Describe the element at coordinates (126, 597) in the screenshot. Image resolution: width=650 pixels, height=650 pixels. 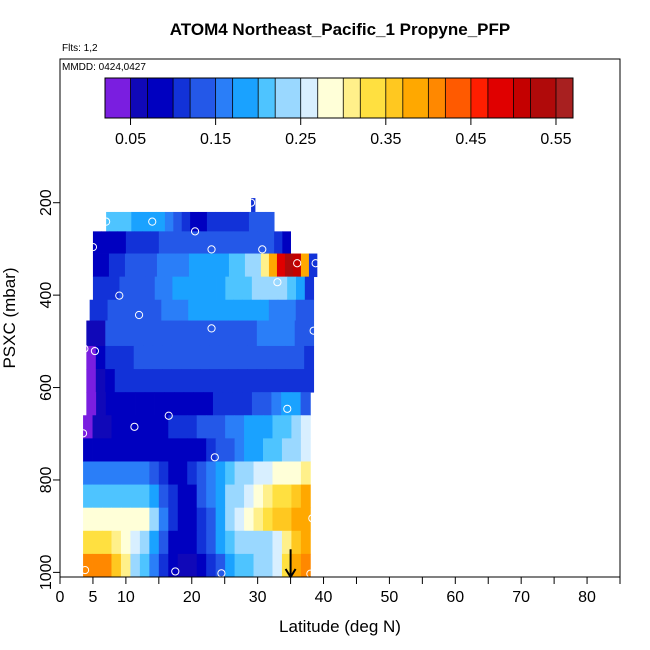
I see `x-tick-label: 10` at that location.